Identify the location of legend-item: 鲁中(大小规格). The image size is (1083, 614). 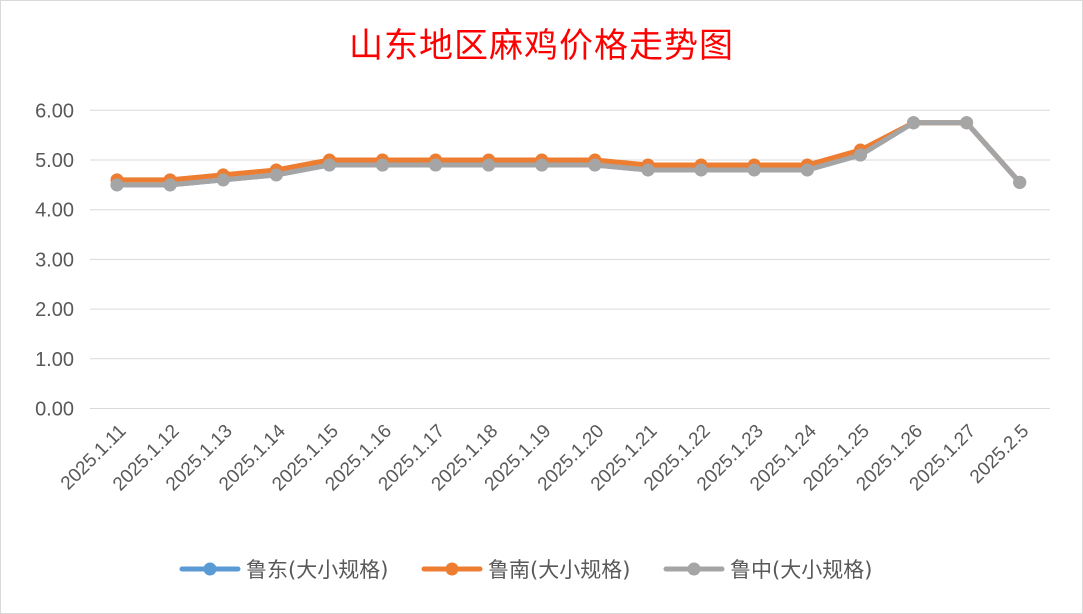
(767, 570).